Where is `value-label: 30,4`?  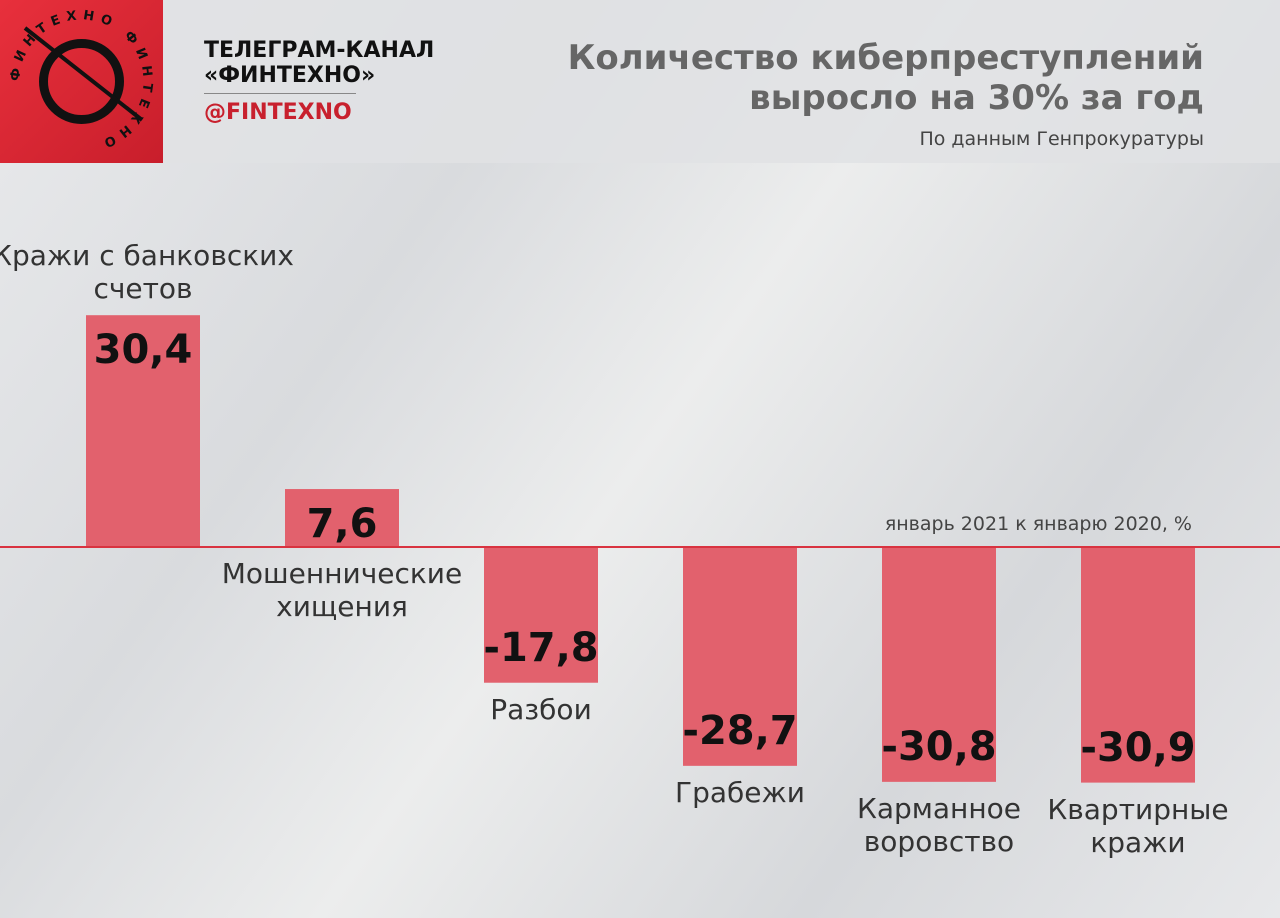 value-label: 30,4 is located at coordinates (143, 350).